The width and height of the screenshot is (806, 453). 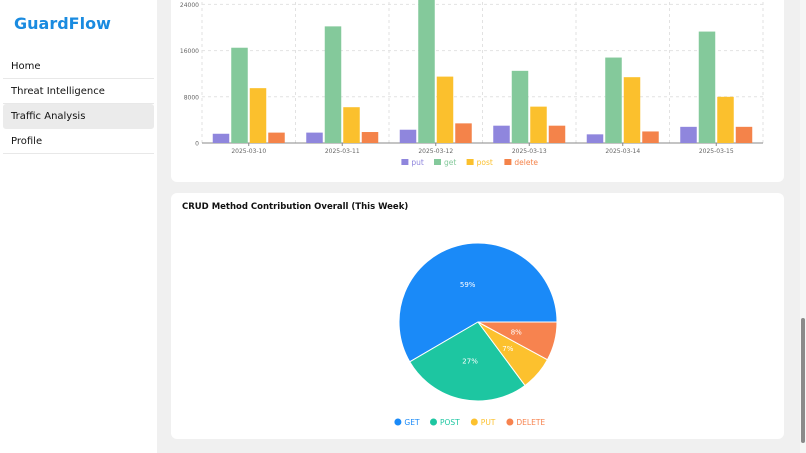 I want to click on y-tick-label: 16000, so click(x=189, y=51).